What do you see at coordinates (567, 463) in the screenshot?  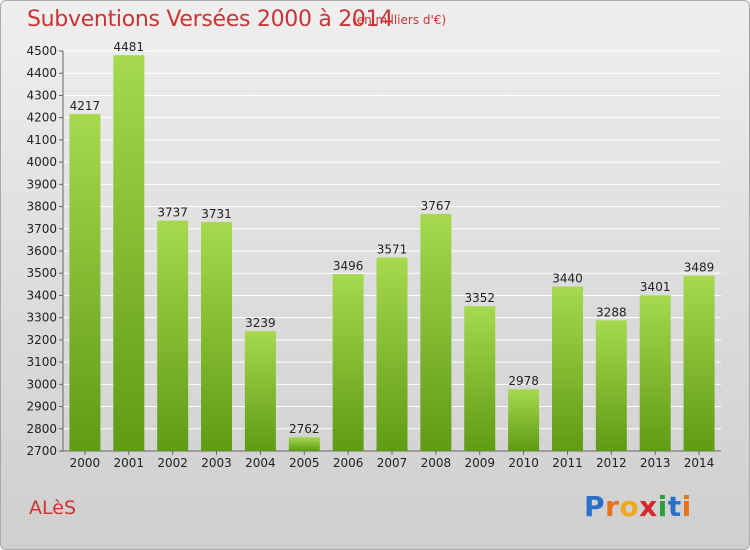 I see `x-tick-label: 2011` at bounding box center [567, 463].